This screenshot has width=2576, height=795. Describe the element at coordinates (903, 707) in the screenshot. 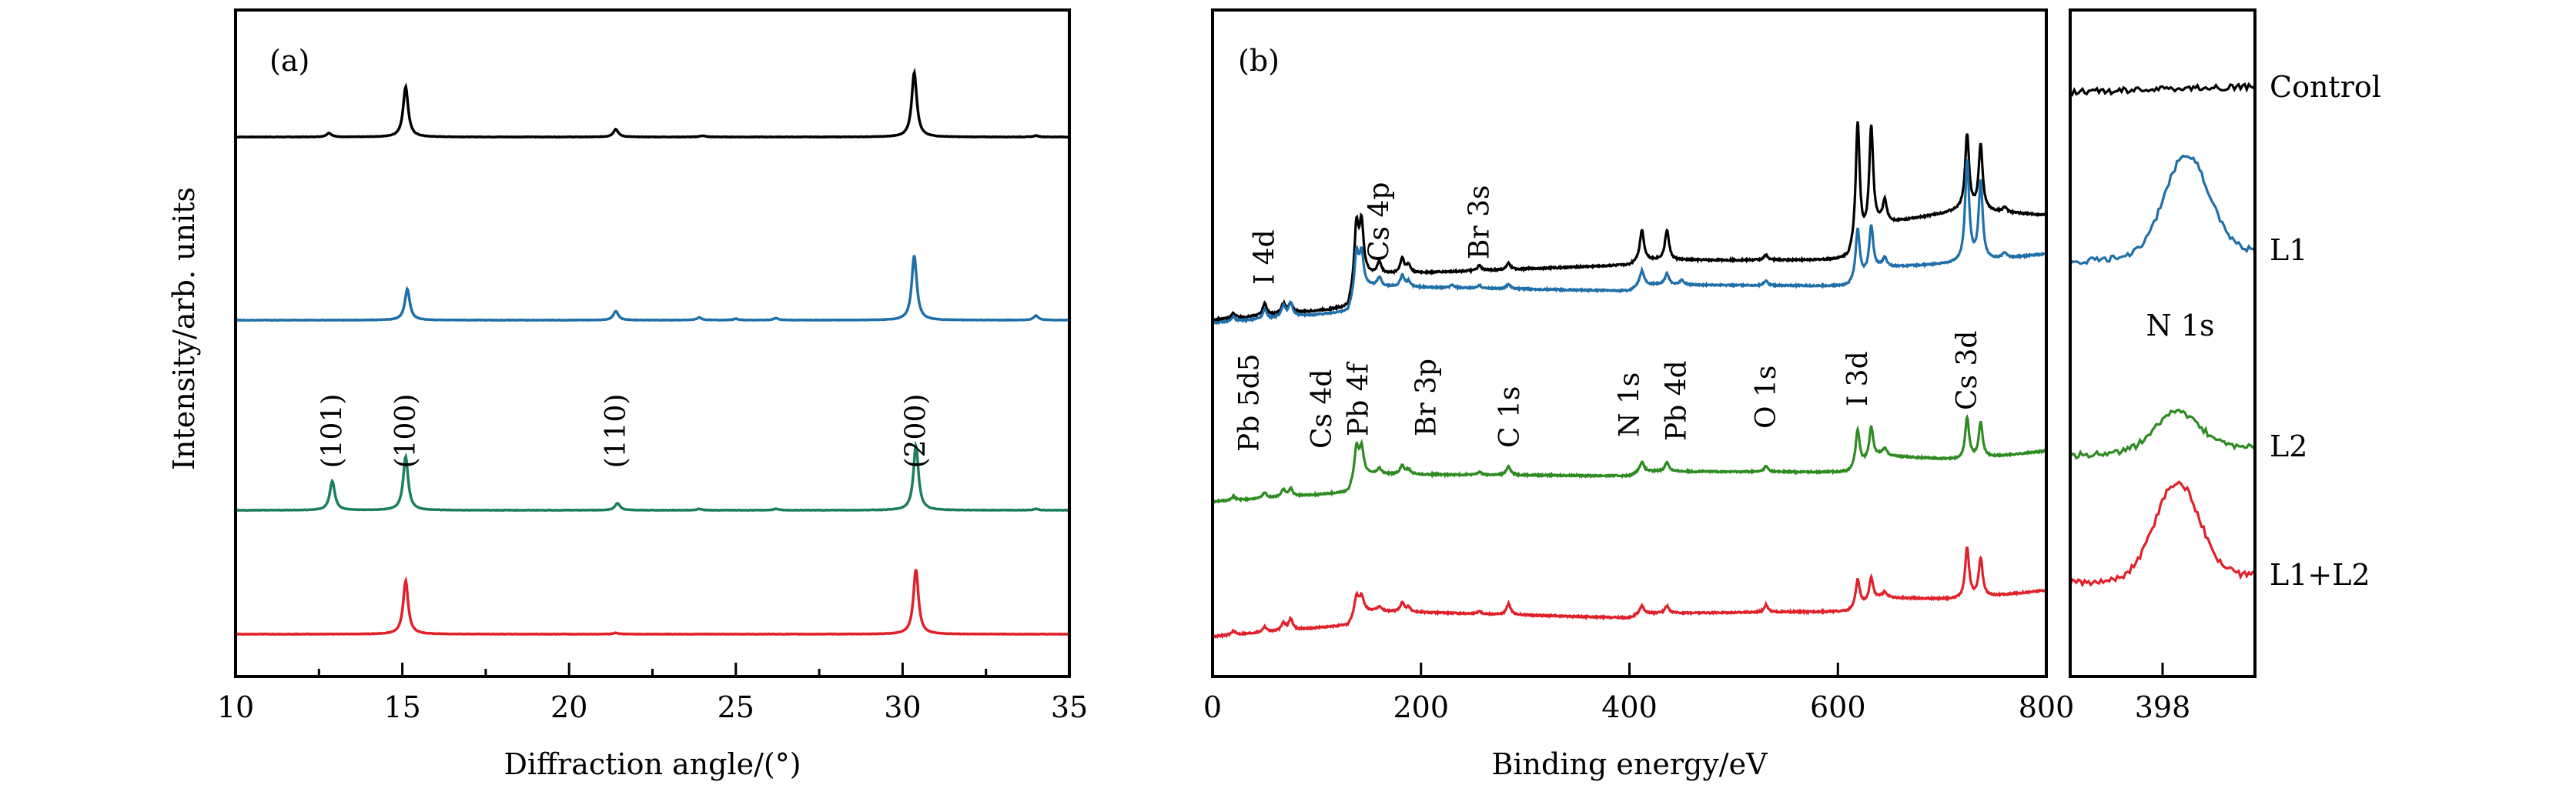

I see `x-tick-label: 30` at that location.